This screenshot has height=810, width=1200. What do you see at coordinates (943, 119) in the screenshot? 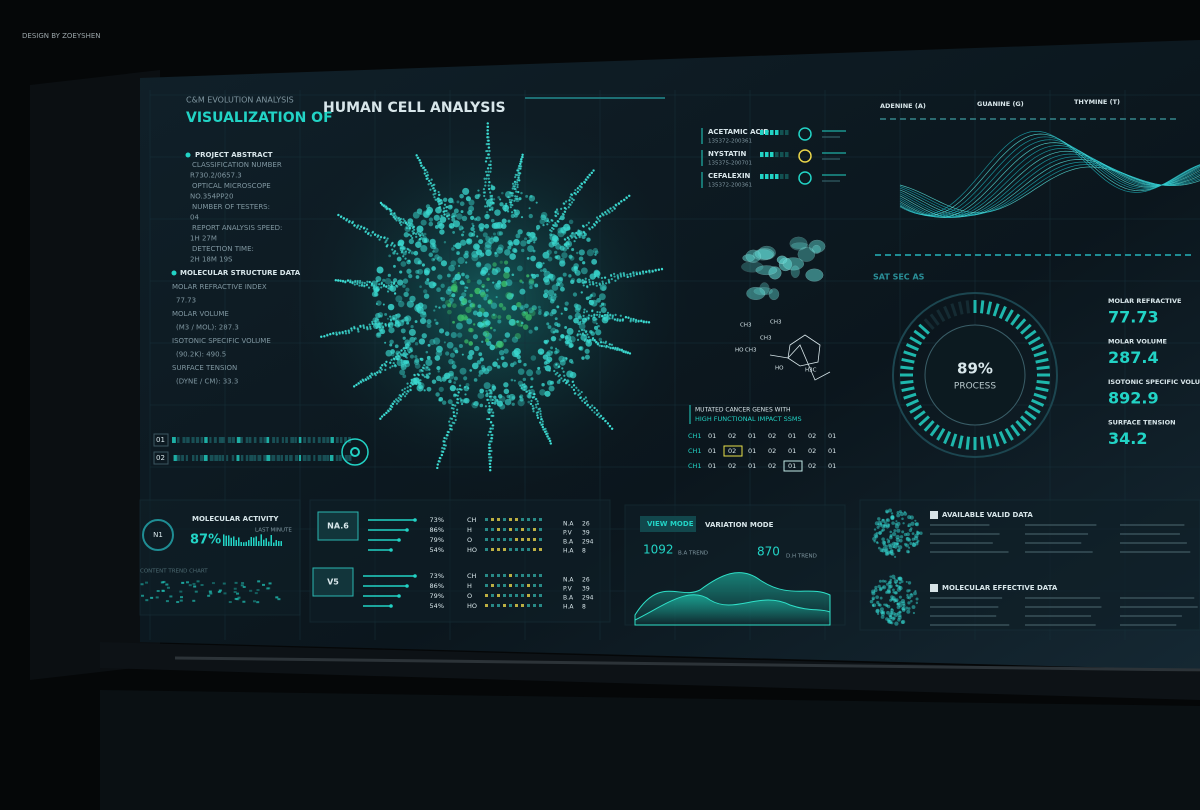
I see `base-tick` at bounding box center [943, 119].